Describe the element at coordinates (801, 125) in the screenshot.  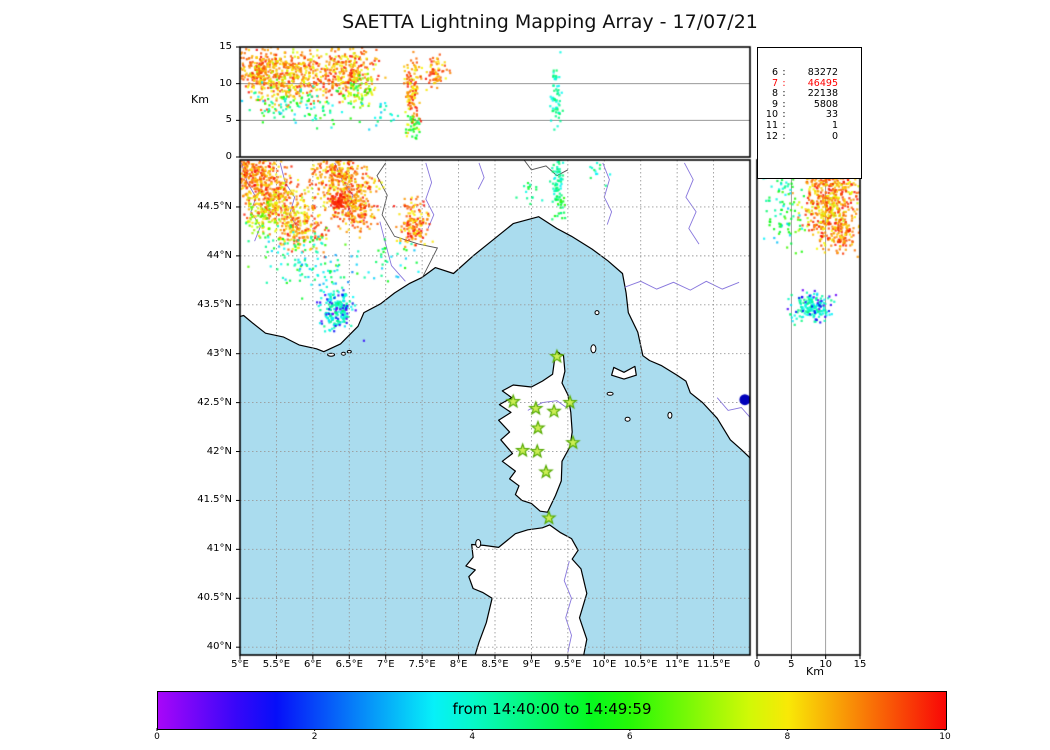
I see `source-count-row: 11:1` at that location.